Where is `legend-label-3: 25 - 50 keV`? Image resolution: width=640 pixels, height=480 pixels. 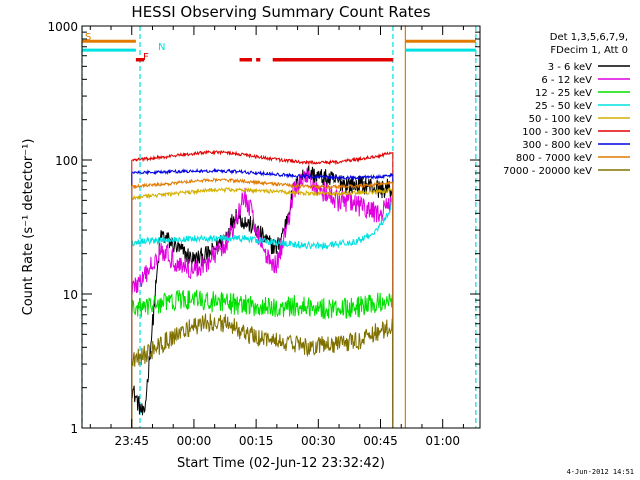 legend-label-3: 25 - 50 keV is located at coordinates (563, 106).